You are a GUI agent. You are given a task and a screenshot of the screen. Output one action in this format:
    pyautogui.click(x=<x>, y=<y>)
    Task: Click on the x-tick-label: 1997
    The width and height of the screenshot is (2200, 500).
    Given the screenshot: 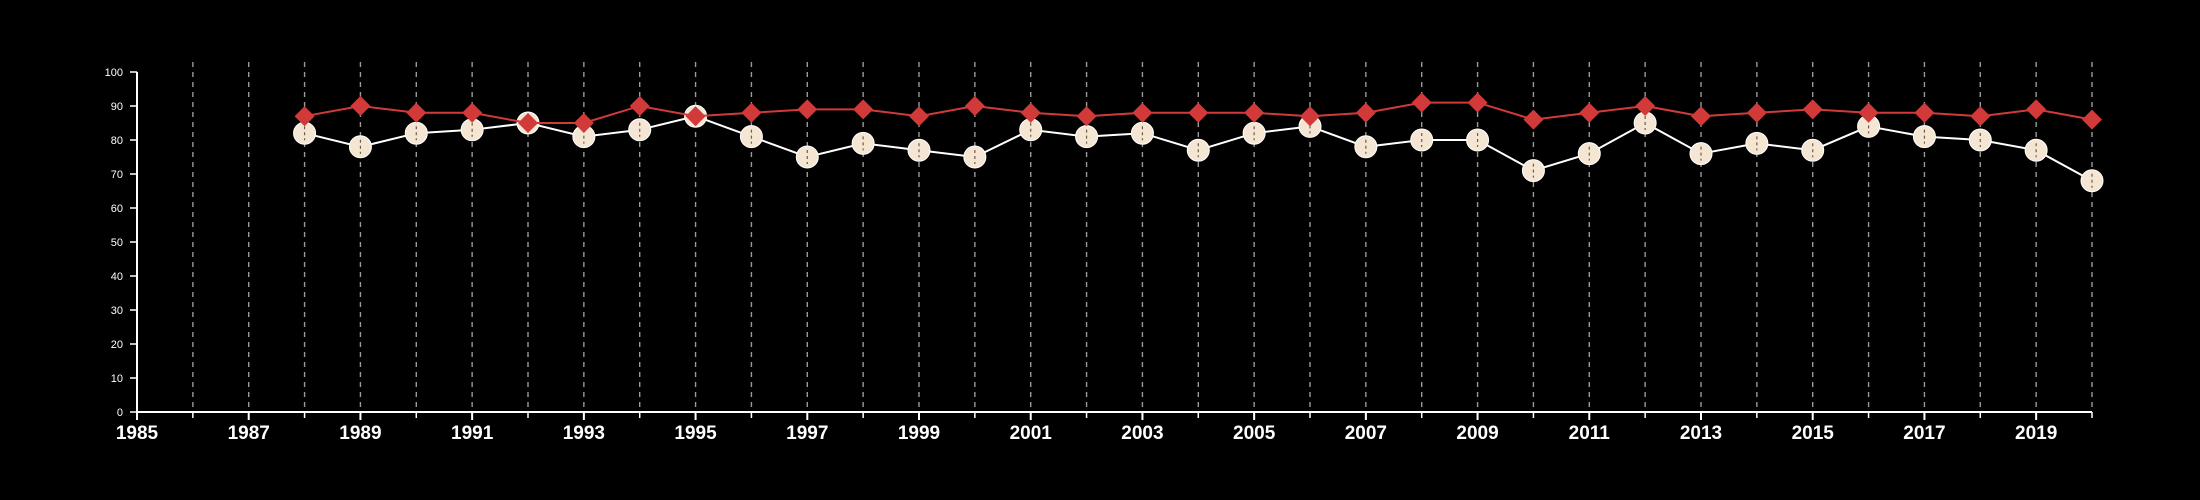 What is the action you would take?
    pyautogui.click(x=807, y=433)
    